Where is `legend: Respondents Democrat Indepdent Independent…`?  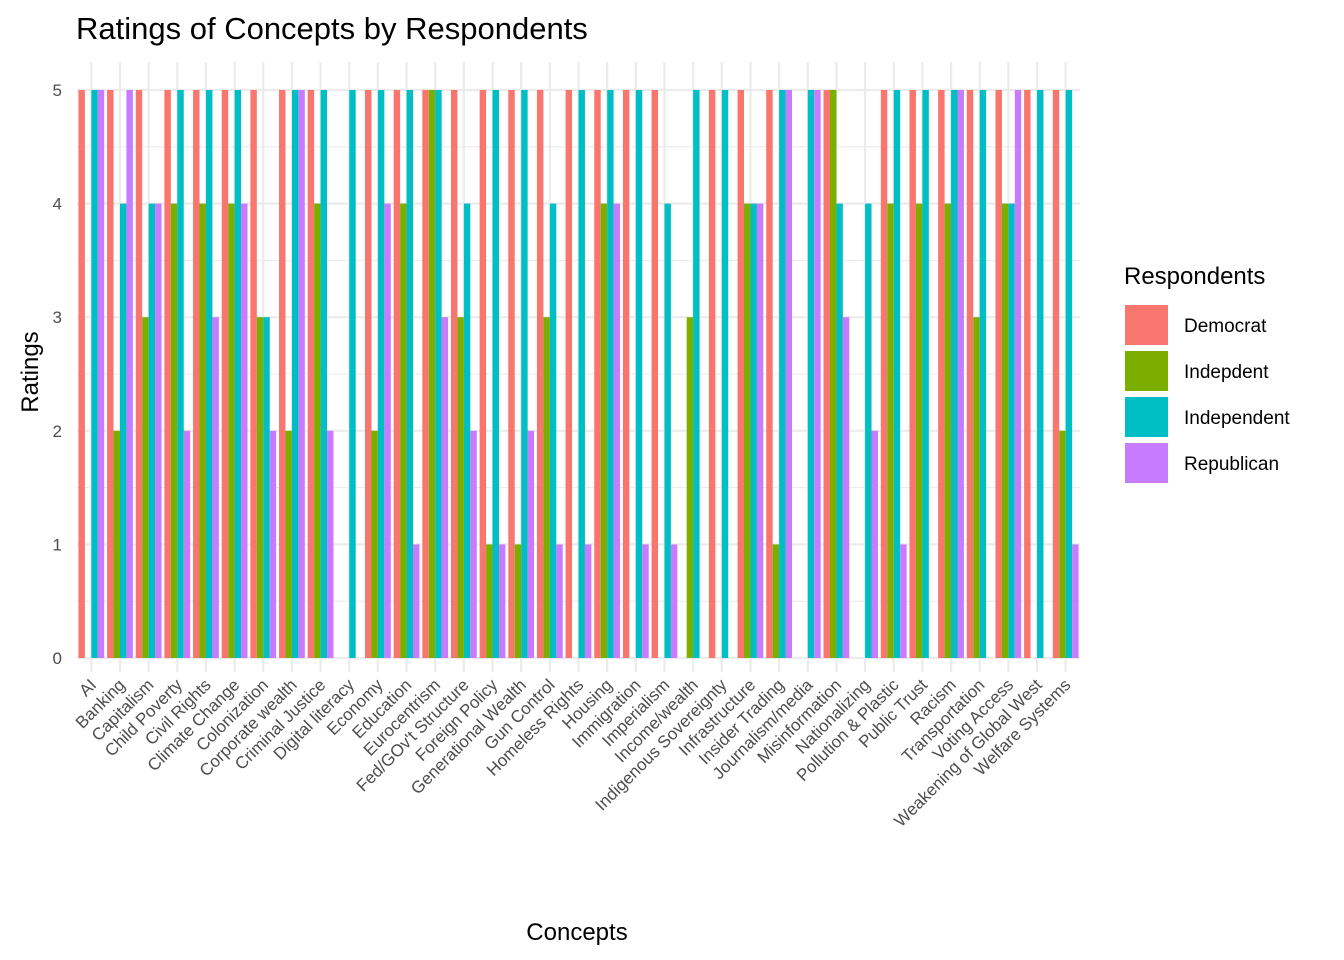
legend: Respondents Democrat Indepdent Independent… is located at coordinates (1207, 373).